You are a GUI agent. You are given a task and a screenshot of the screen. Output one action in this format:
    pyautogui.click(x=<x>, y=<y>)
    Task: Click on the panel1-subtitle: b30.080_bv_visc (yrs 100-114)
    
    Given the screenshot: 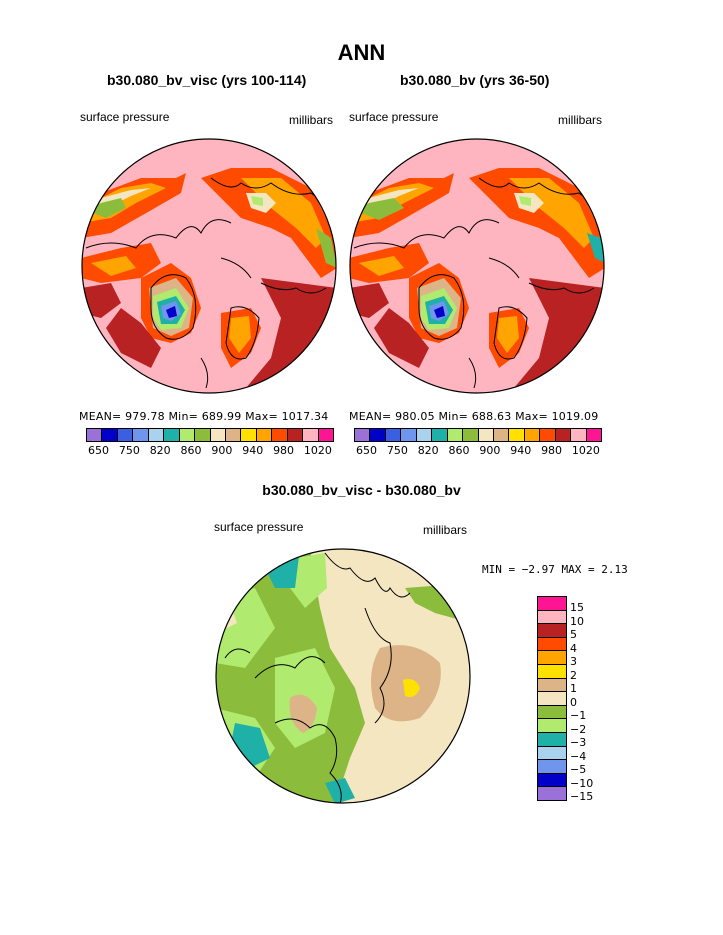 What is the action you would take?
    pyautogui.click(x=207, y=80)
    